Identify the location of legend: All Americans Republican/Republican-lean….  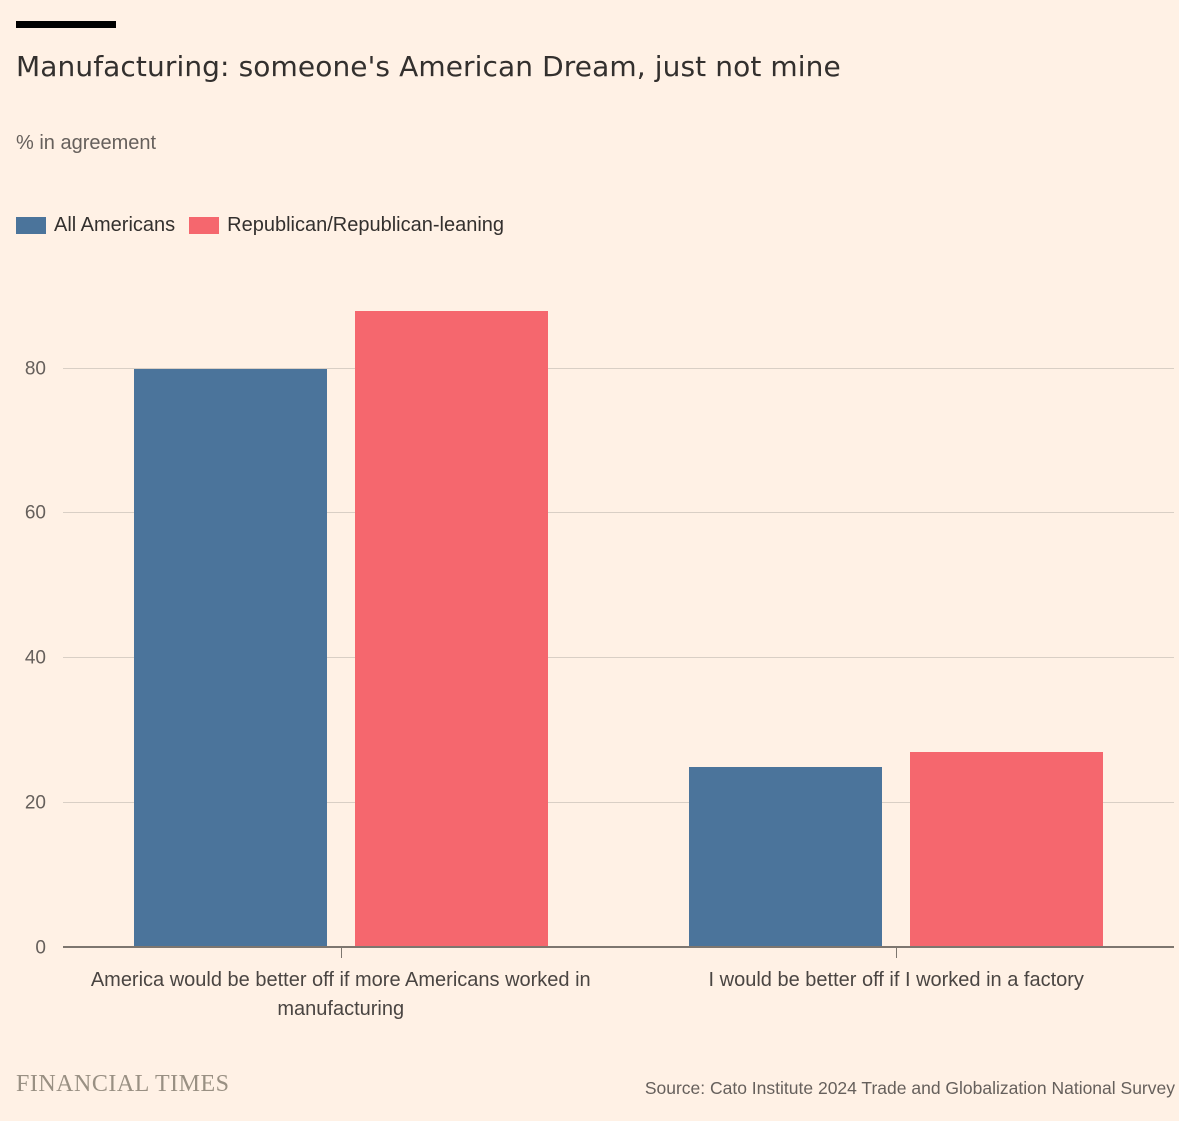
(260, 225).